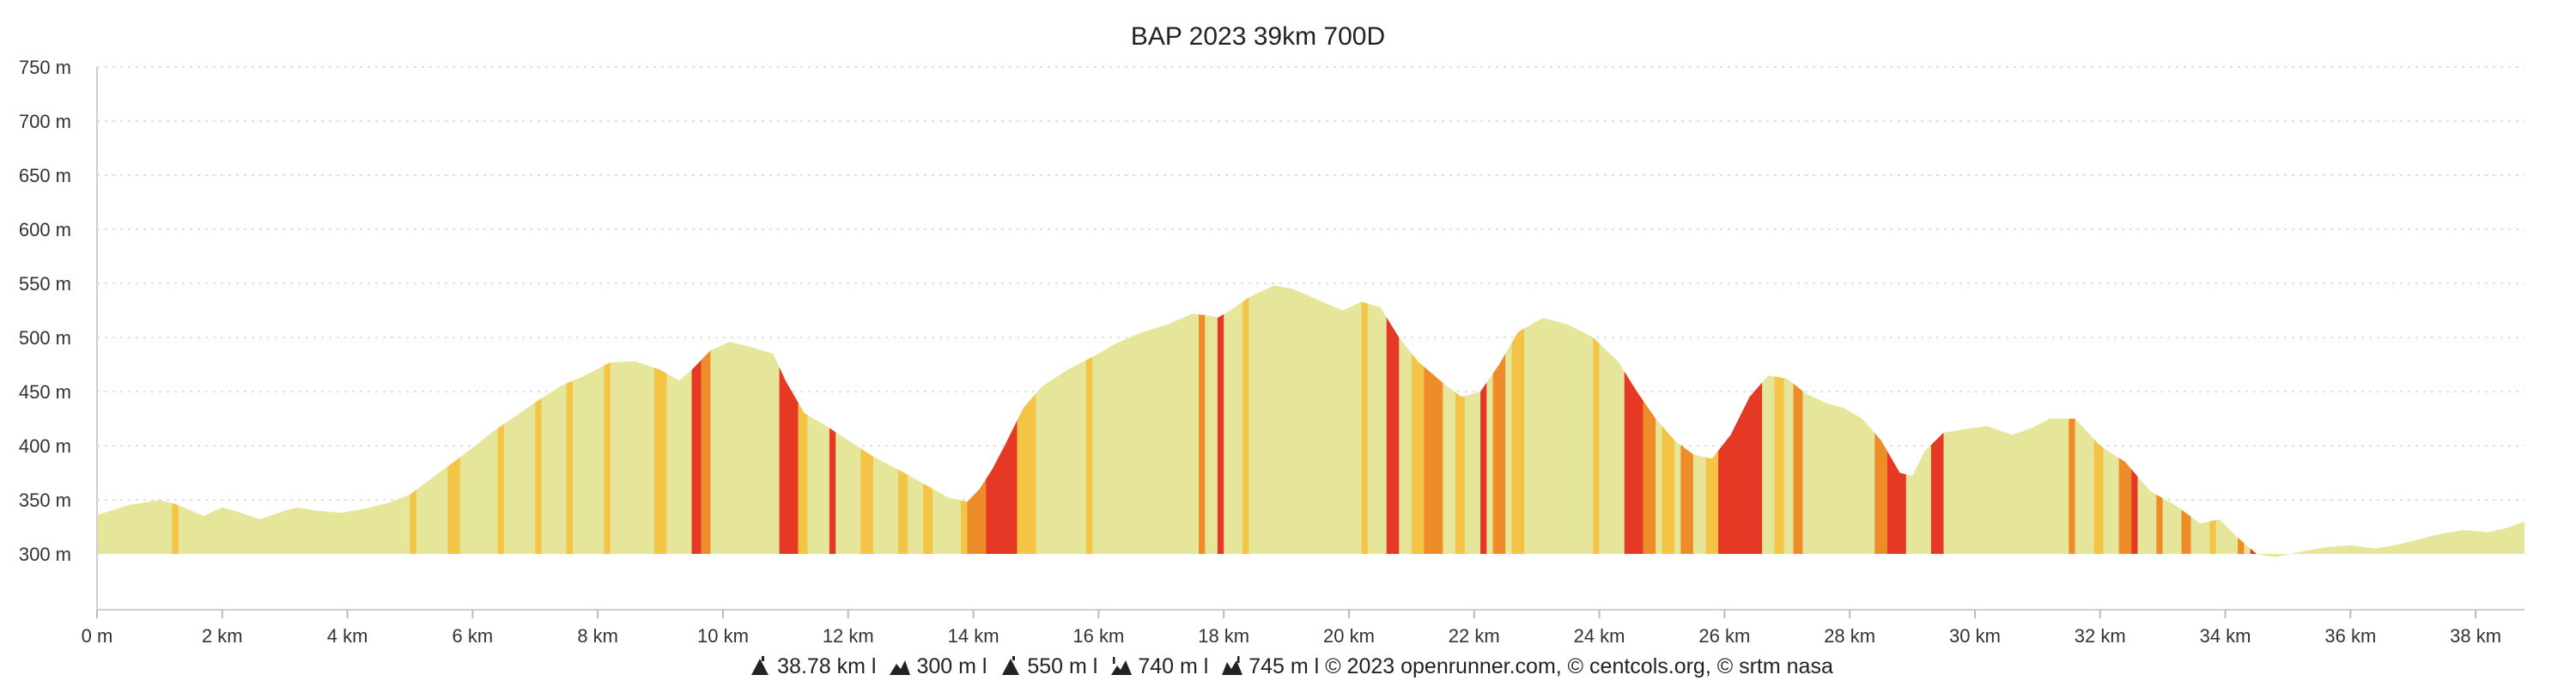 This screenshot has height=687, width=2576. What do you see at coordinates (900, 665) in the screenshot?
I see `elevation-gain-icon` at bounding box center [900, 665].